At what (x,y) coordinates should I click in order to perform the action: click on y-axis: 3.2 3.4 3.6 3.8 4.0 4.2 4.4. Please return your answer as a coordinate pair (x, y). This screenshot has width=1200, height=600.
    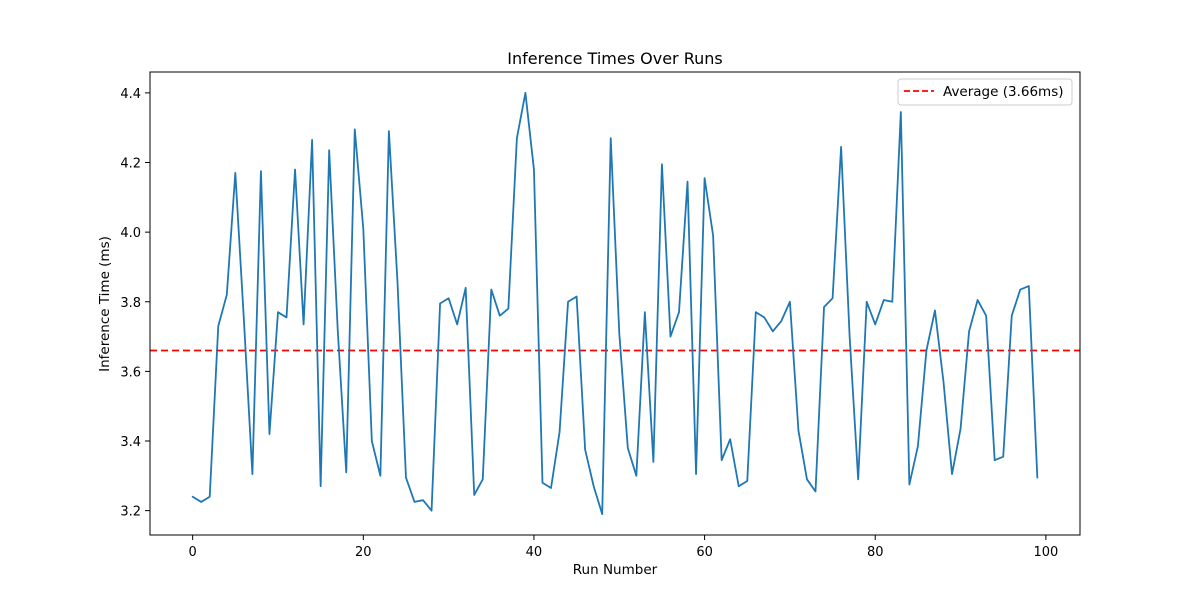
    Looking at the image, I should click on (135, 303).